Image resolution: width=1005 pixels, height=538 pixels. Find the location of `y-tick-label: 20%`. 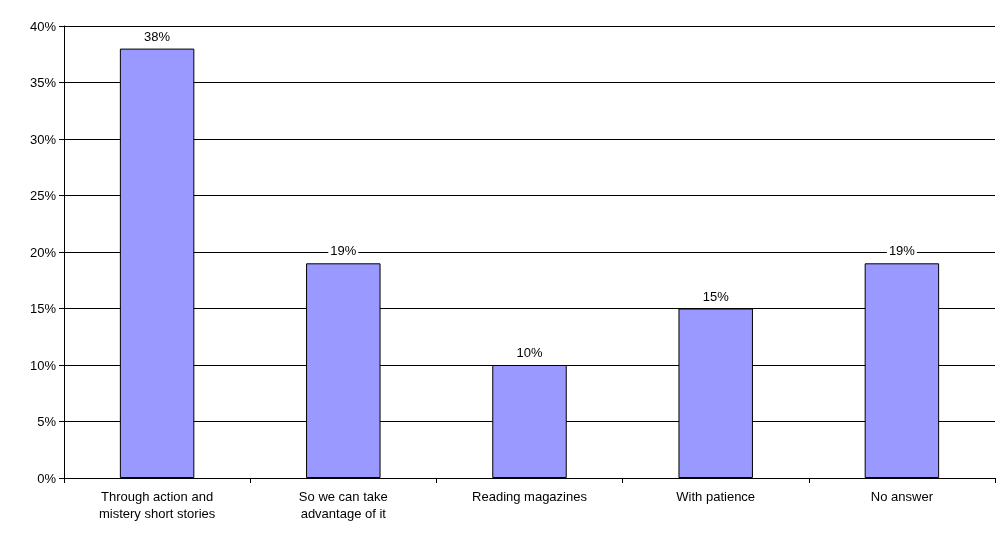

y-tick-label: 20% is located at coordinates (43, 252).